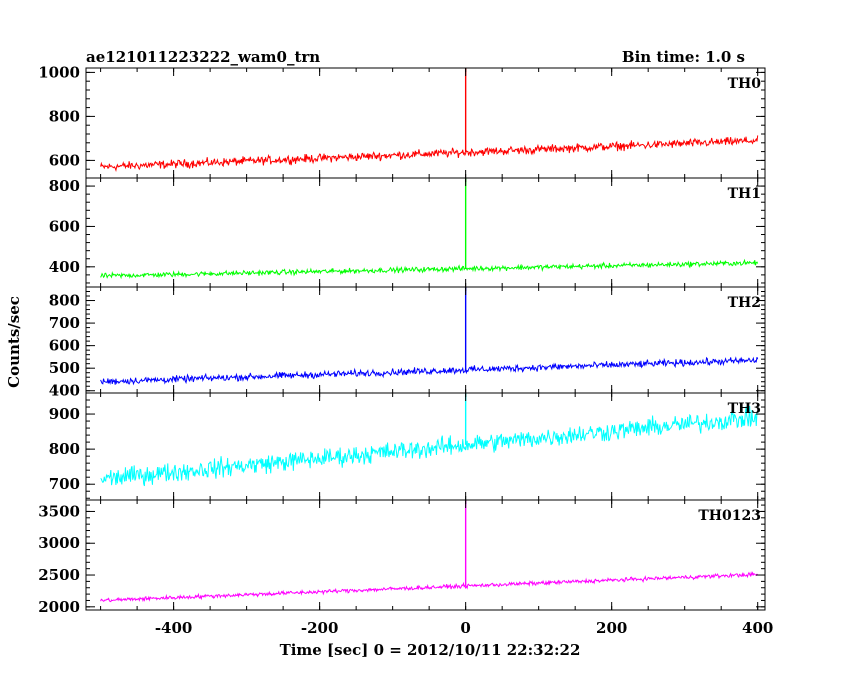 The image size is (850, 680). What do you see at coordinates (59, 543) in the screenshot?
I see `y-tick-label: 3000` at bounding box center [59, 543].